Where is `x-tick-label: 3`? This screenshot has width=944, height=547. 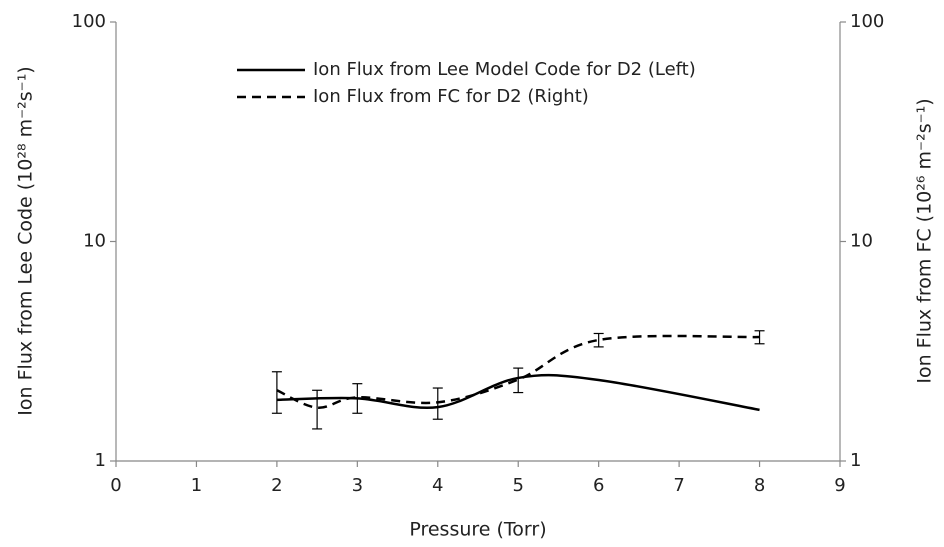 x-tick-label: 3 is located at coordinates (357, 485).